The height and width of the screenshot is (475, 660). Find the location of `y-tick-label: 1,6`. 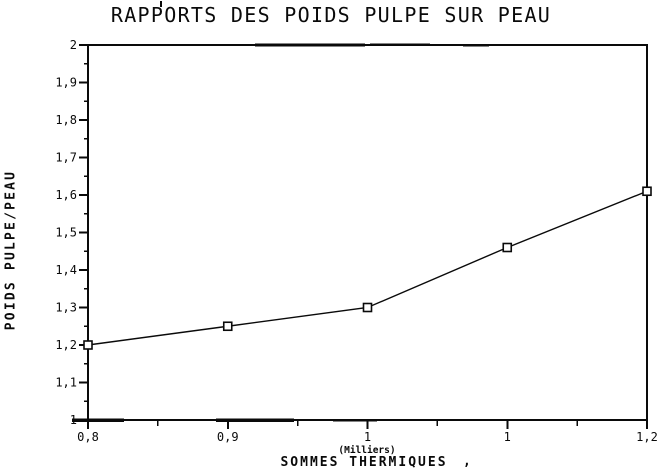

y-tick-label: 1,6 is located at coordinates (66, 195).